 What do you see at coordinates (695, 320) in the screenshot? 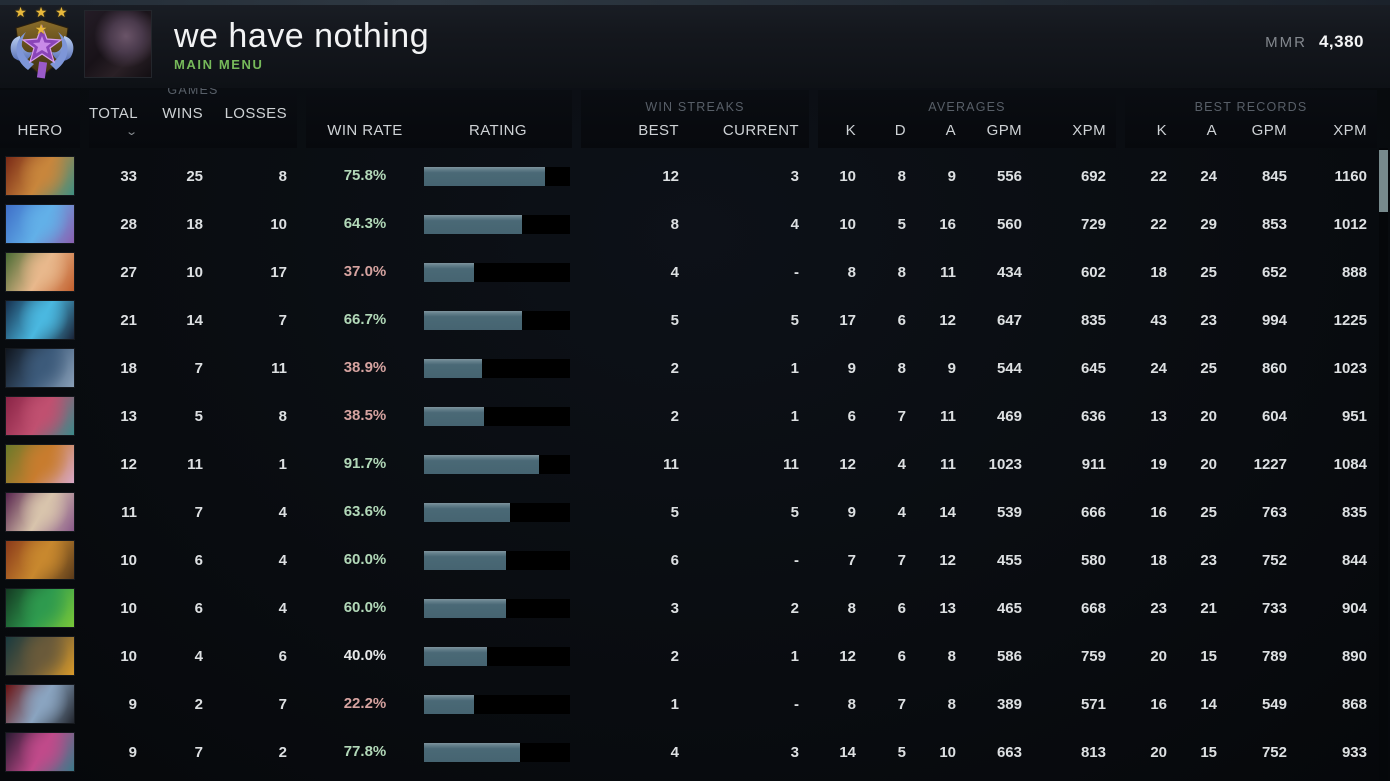
I see `hero-stats-row: 21 14 7 66.7% 5 5 17 6 12 647 835 43 23` at bounding box center [695, 320].